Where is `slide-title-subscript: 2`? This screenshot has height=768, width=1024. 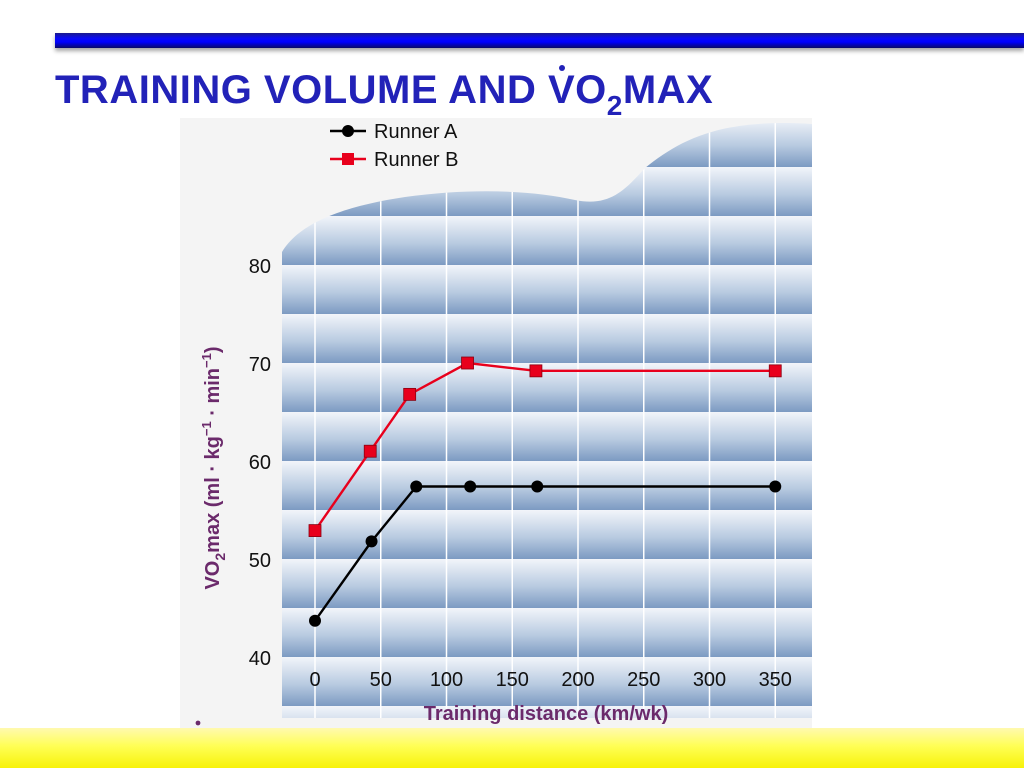
slide-title-subscript: 2 is located at coordinates (614, 105).